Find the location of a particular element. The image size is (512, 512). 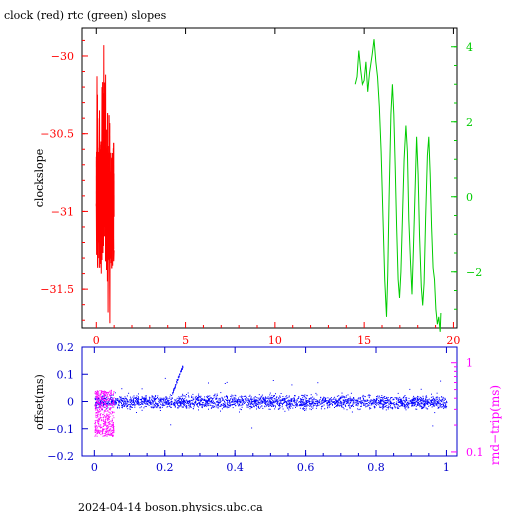

round-trip-points is located at coordinates (104, 413).